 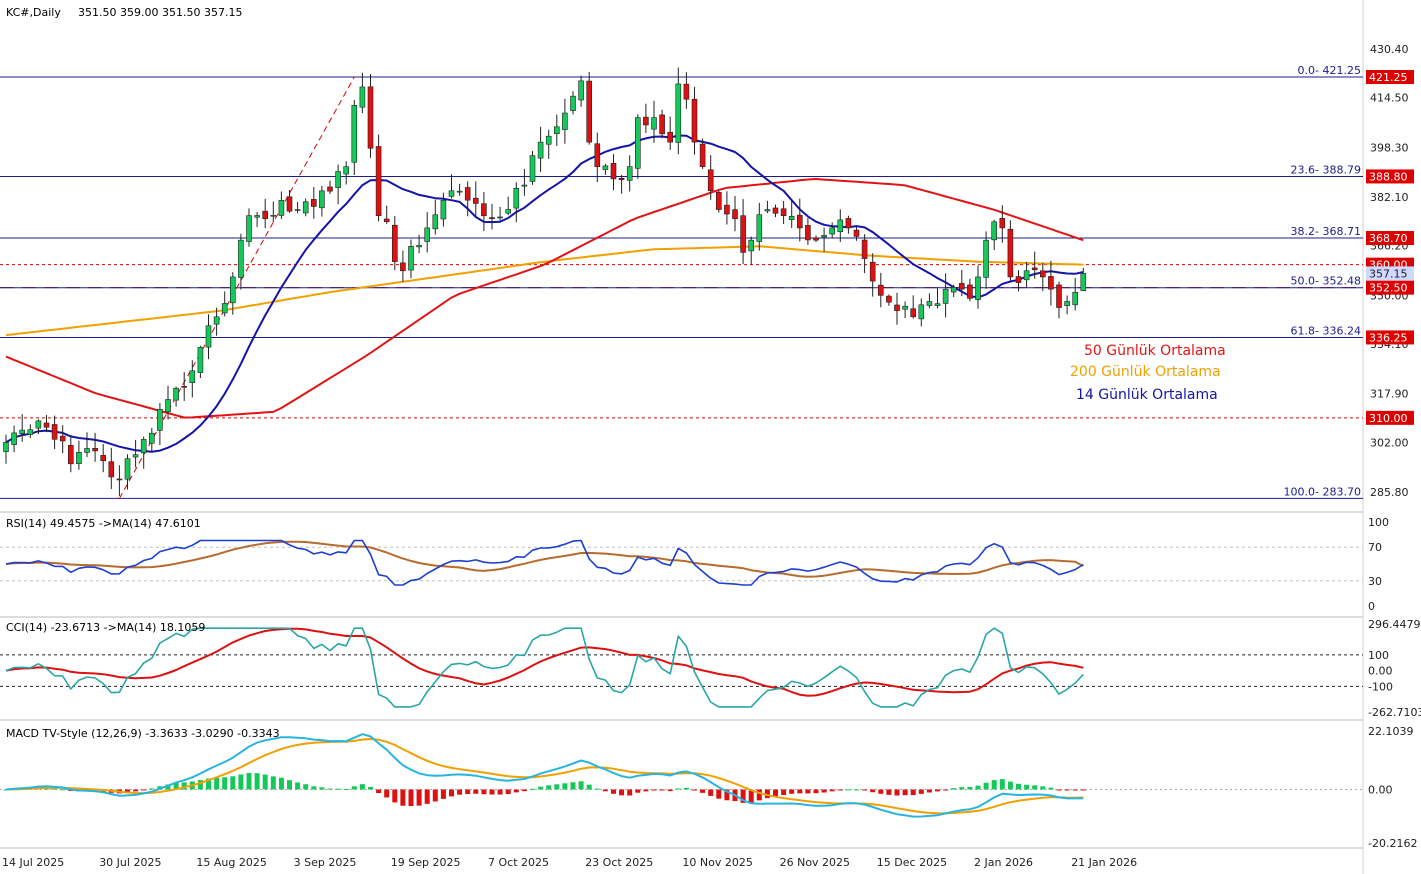 I want to click on date-label-4: 19 Sep 2025, so click(x=426, y=862).